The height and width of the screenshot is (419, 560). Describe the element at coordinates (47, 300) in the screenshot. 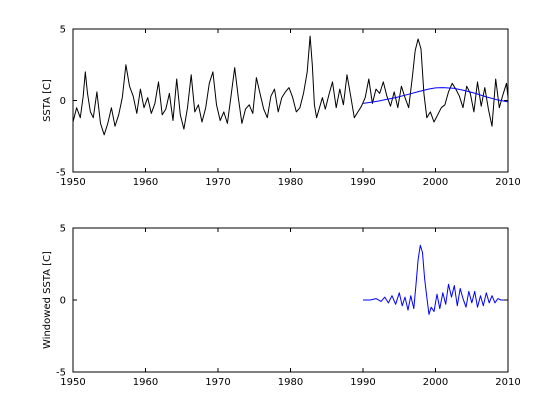

I see `bottom-y-axis-label: Windowed SSTA [C]` at that location.